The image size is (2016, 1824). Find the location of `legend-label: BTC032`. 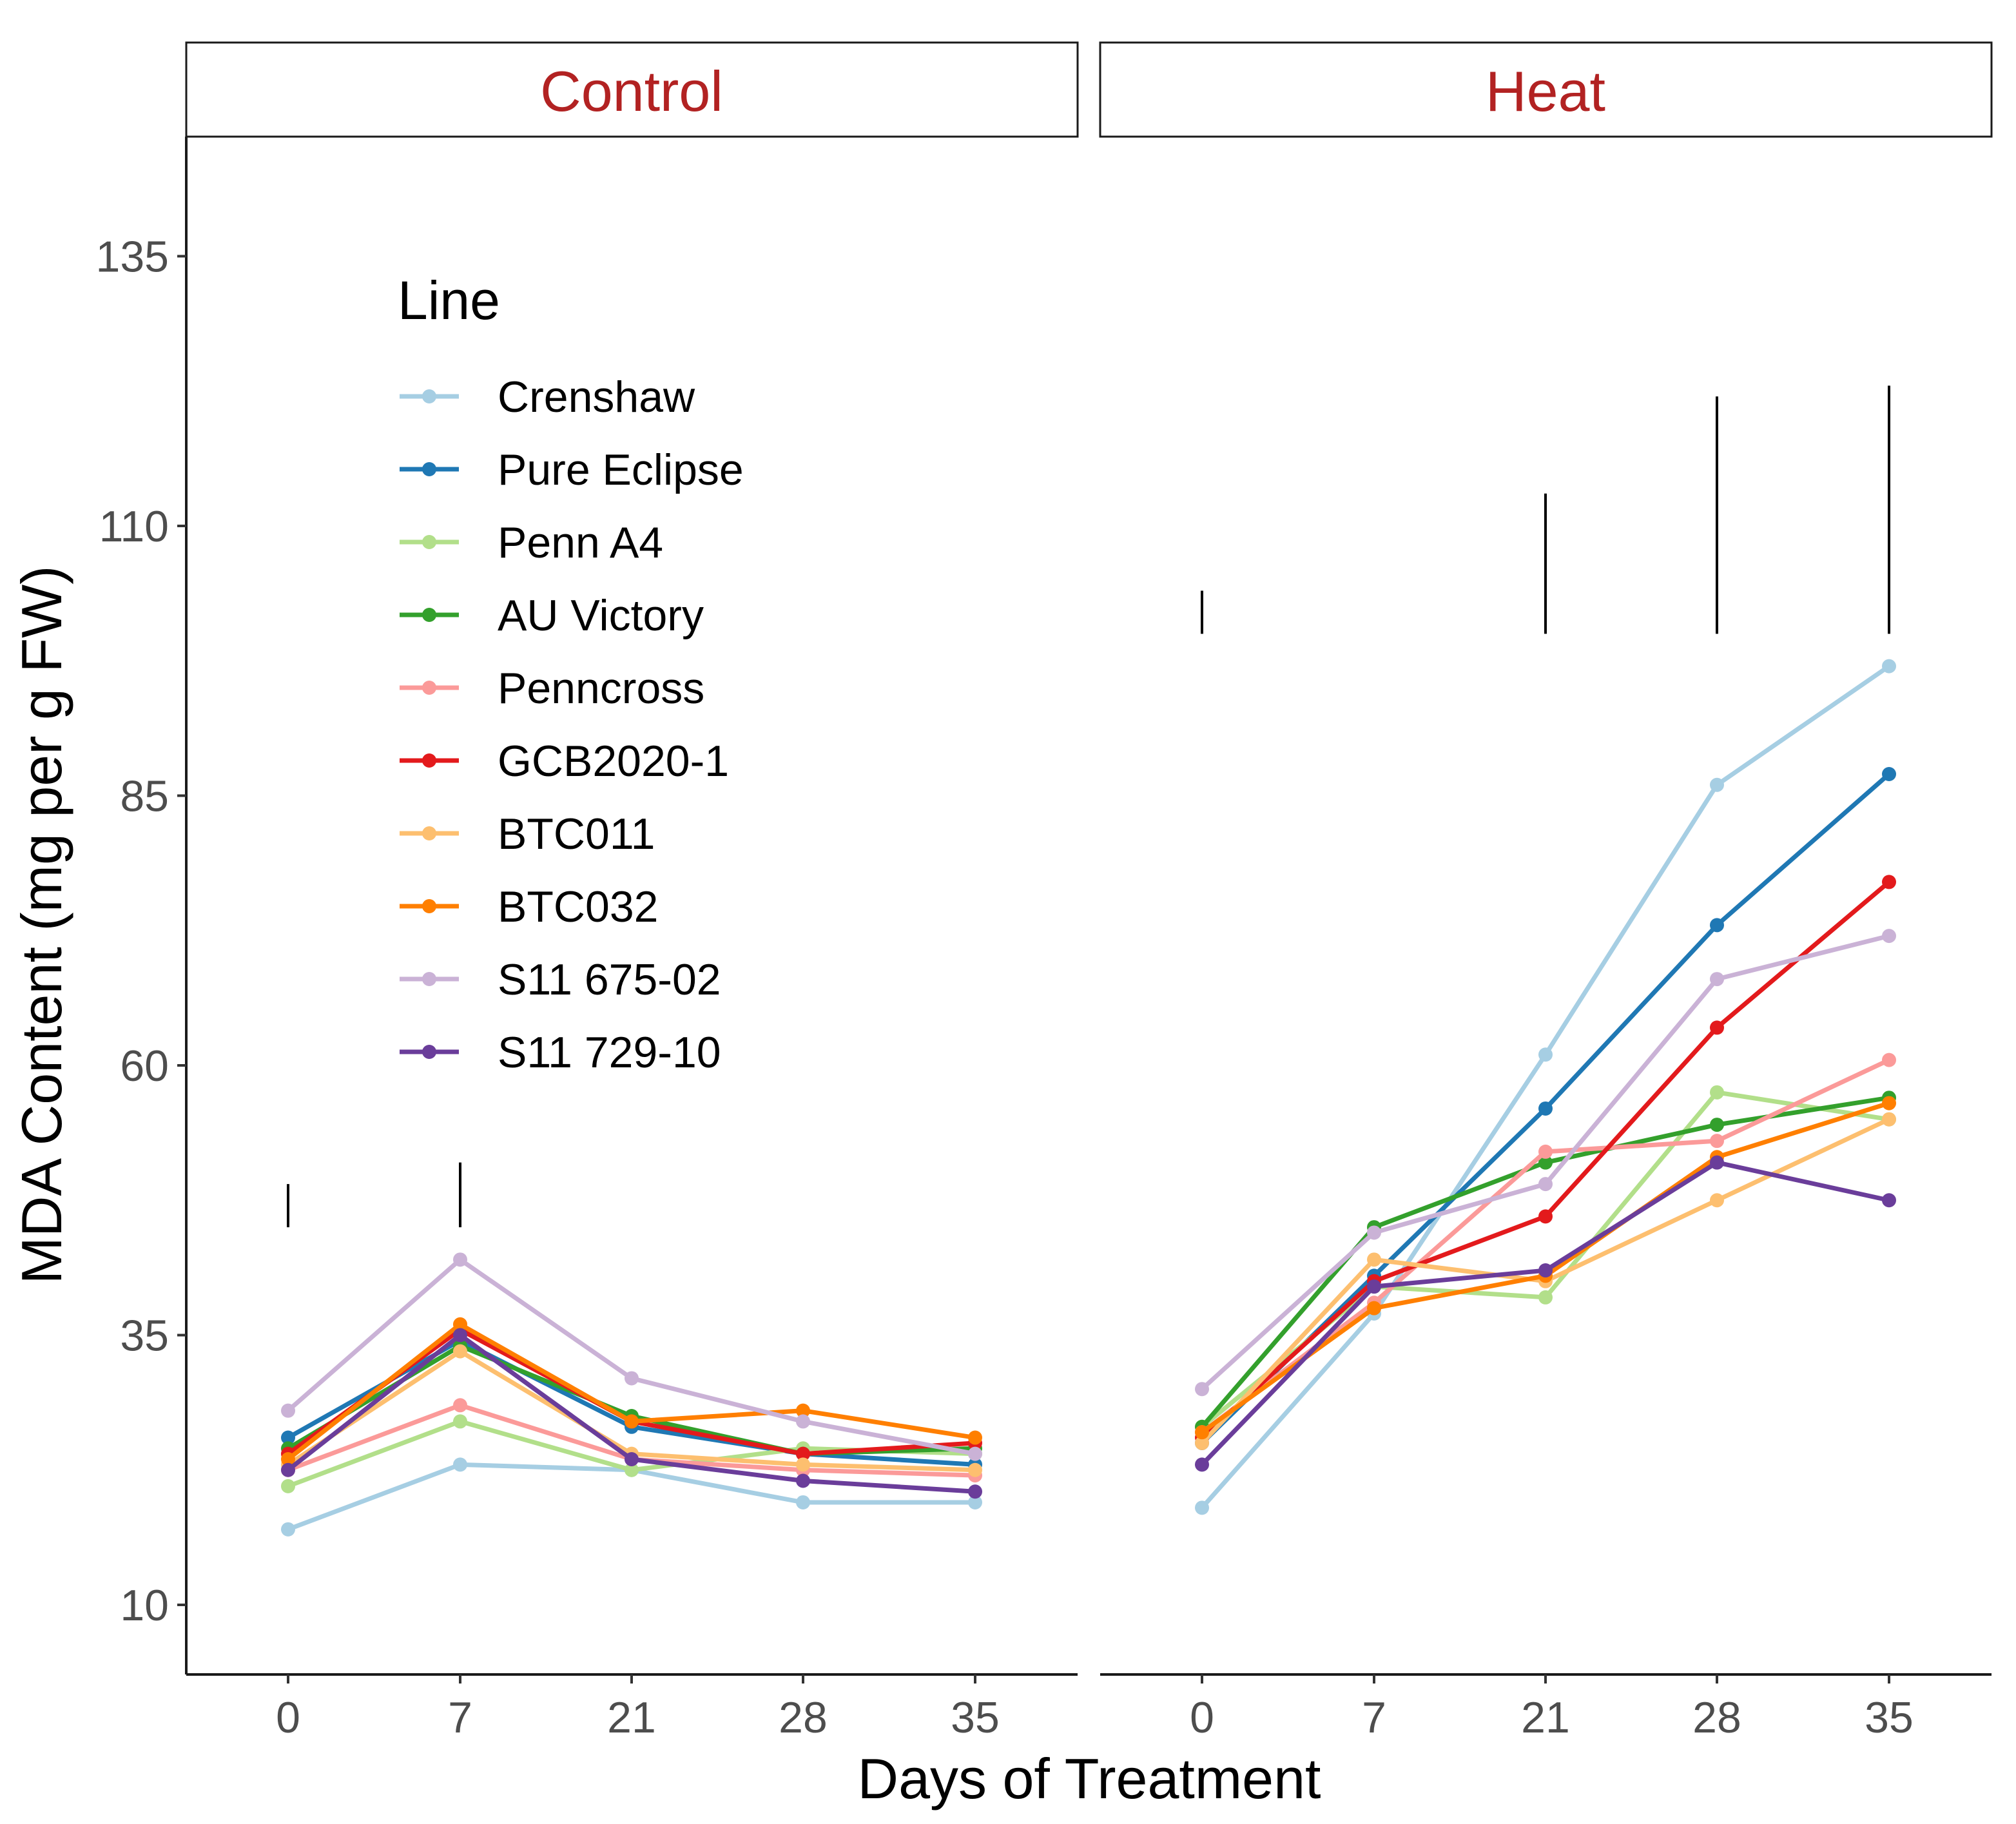

legend-label: BTC032 is located at coordinates (578, 907).